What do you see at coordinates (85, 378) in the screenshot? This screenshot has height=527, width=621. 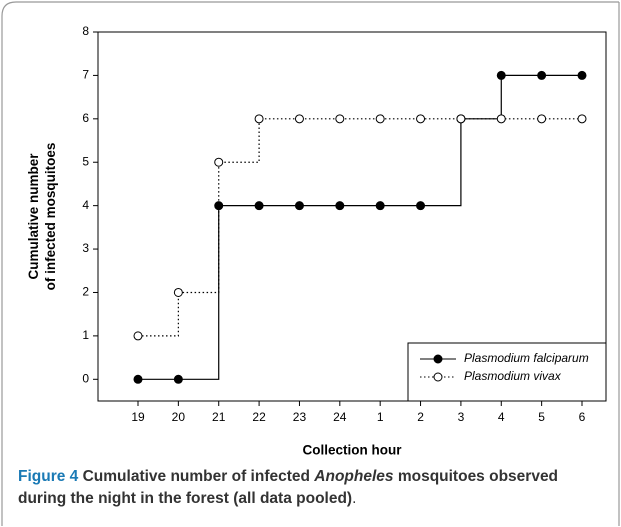 I see `y-tick-label: 0` at bounding box center [85, 378].